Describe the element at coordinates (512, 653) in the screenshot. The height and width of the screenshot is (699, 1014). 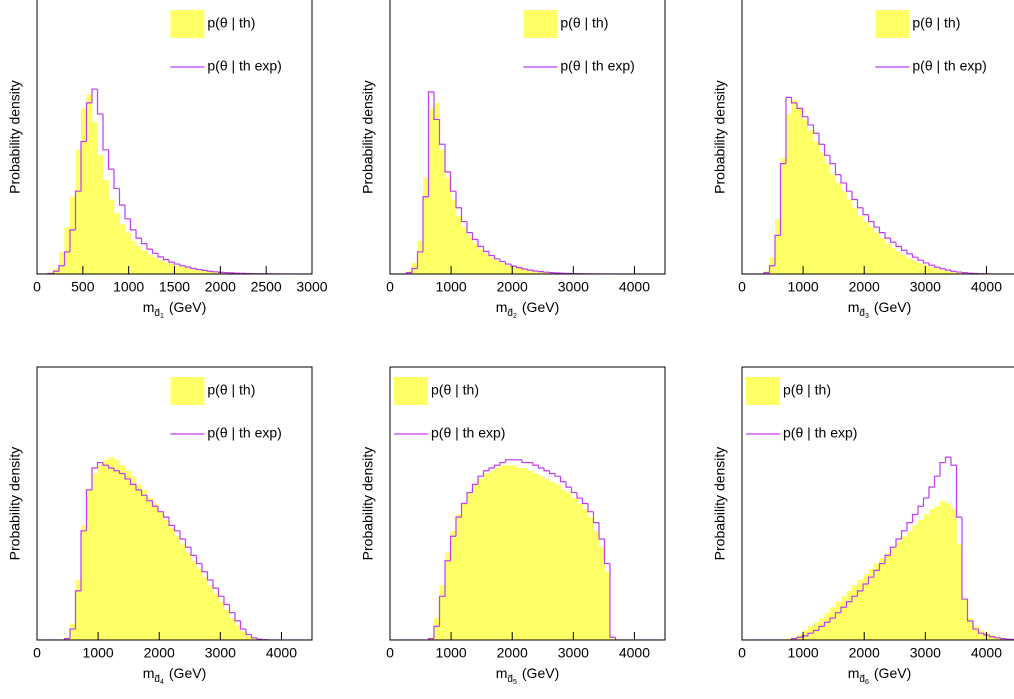
I see `x-tick-label: 2000` at that location.